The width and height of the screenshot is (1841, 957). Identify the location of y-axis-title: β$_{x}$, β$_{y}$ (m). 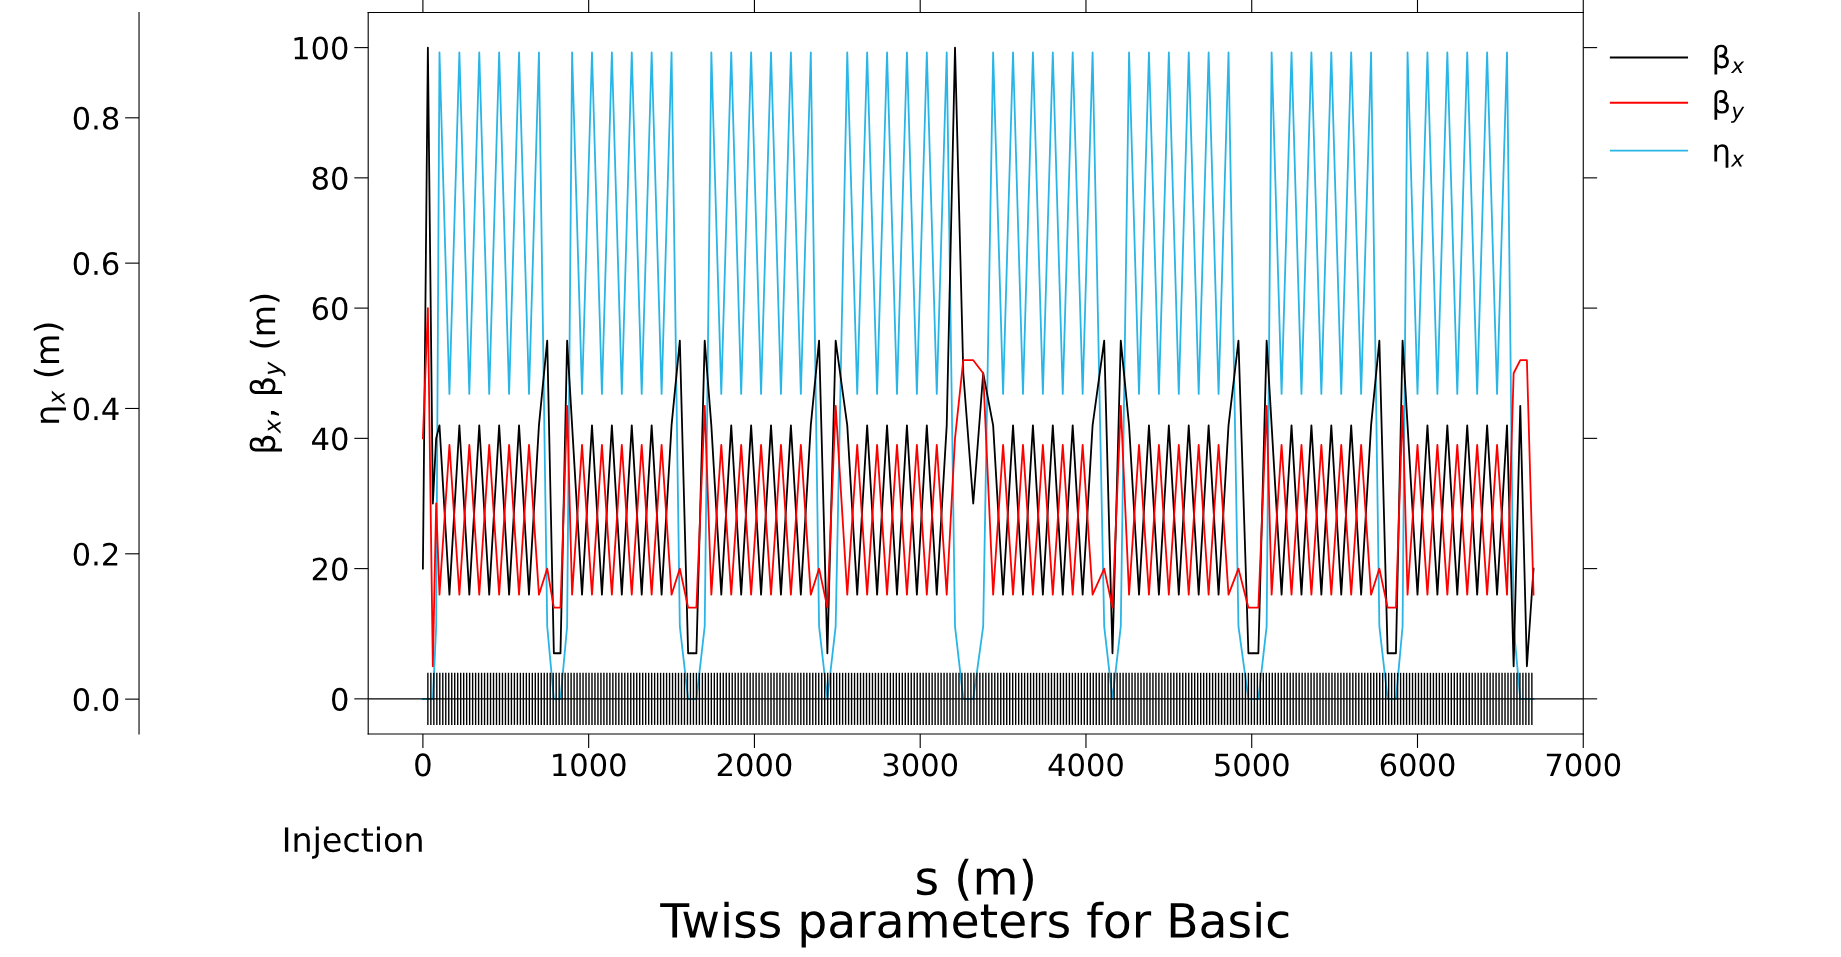
(267, 373).